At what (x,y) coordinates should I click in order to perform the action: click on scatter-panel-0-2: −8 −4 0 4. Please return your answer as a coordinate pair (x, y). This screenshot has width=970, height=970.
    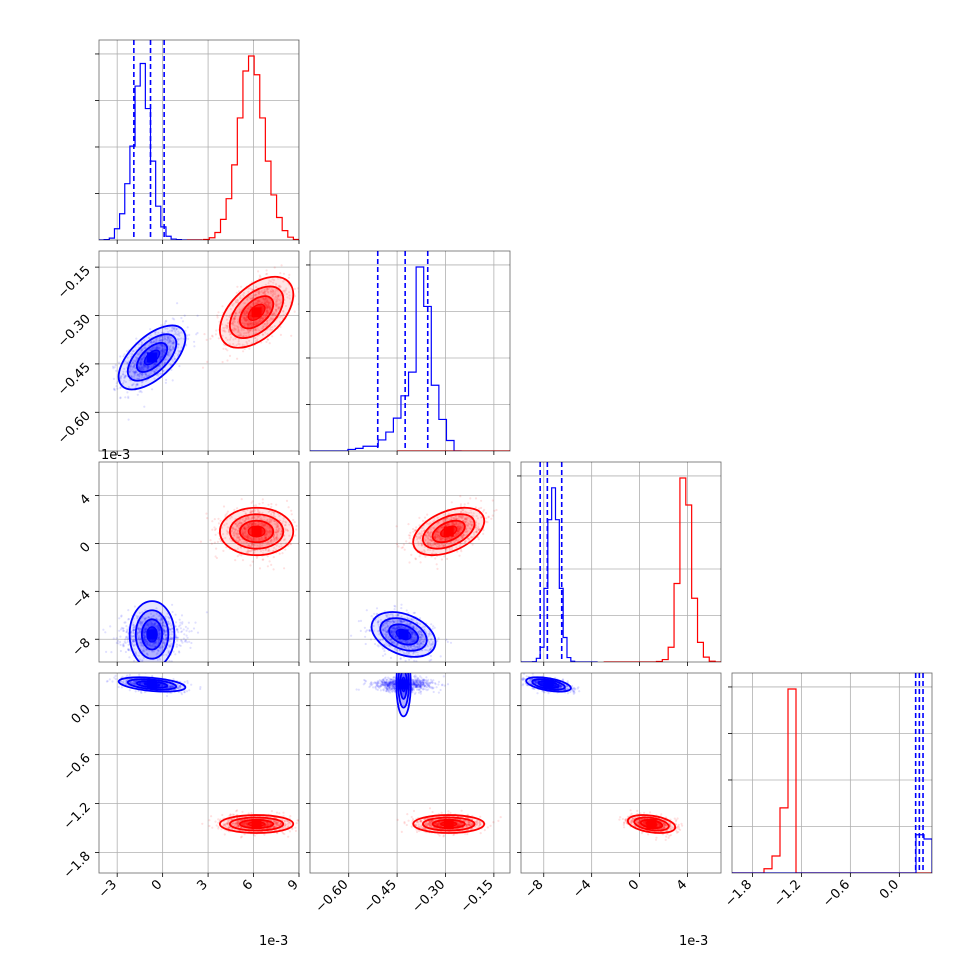
    Looking at the image, I should click on (185, 563).